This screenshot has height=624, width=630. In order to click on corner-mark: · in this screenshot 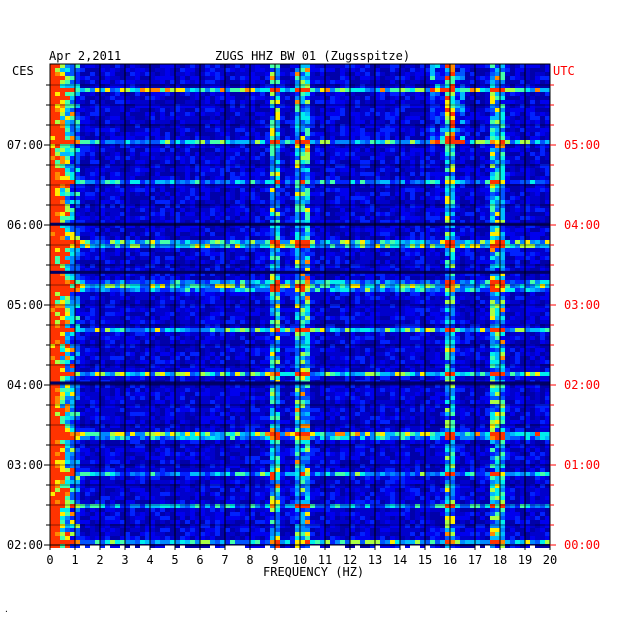, I will do `click(6, 611)`.